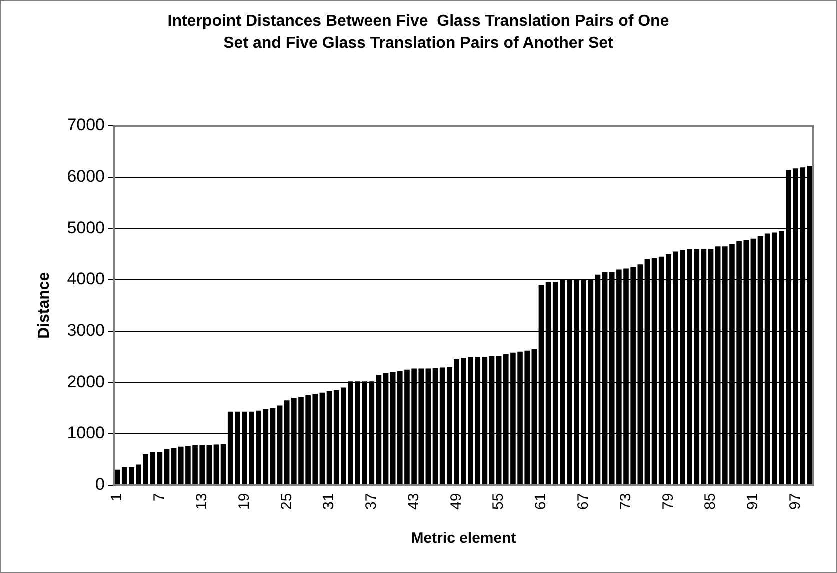 The width and height of the screenshot is (837, 573). What do you see at coordinates (371, 501) in the screenshot?
I see `x-tick-label: 37` at bounding box center [371, 501].